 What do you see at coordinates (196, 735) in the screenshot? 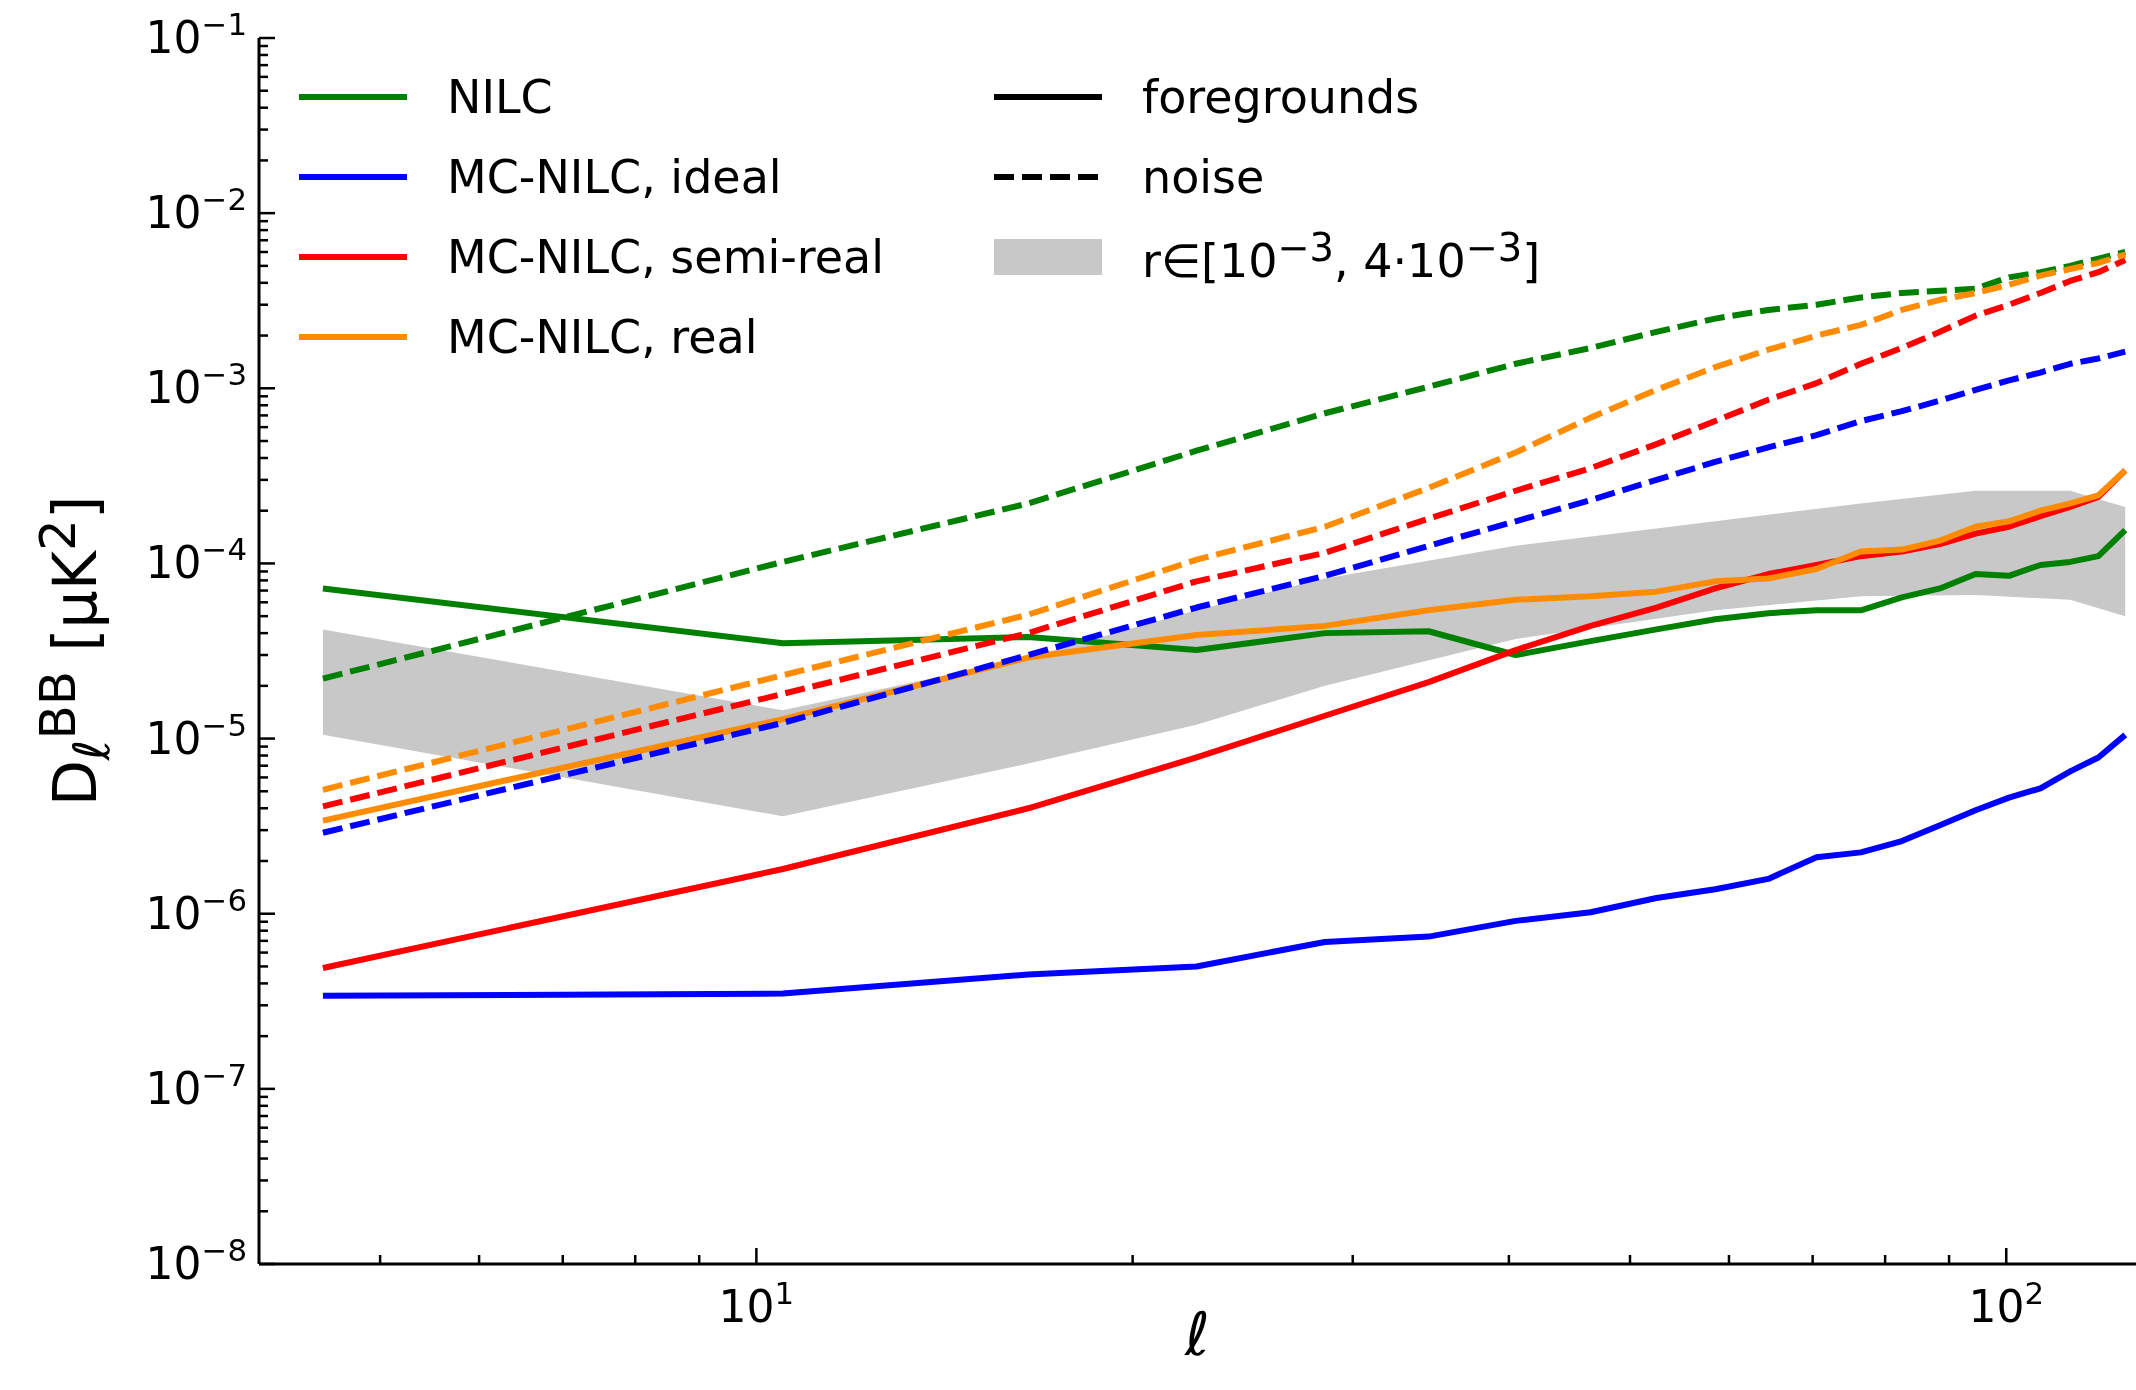
I see `y-tick-label: 10$^{−5}$` at bounding box center [196, 735].